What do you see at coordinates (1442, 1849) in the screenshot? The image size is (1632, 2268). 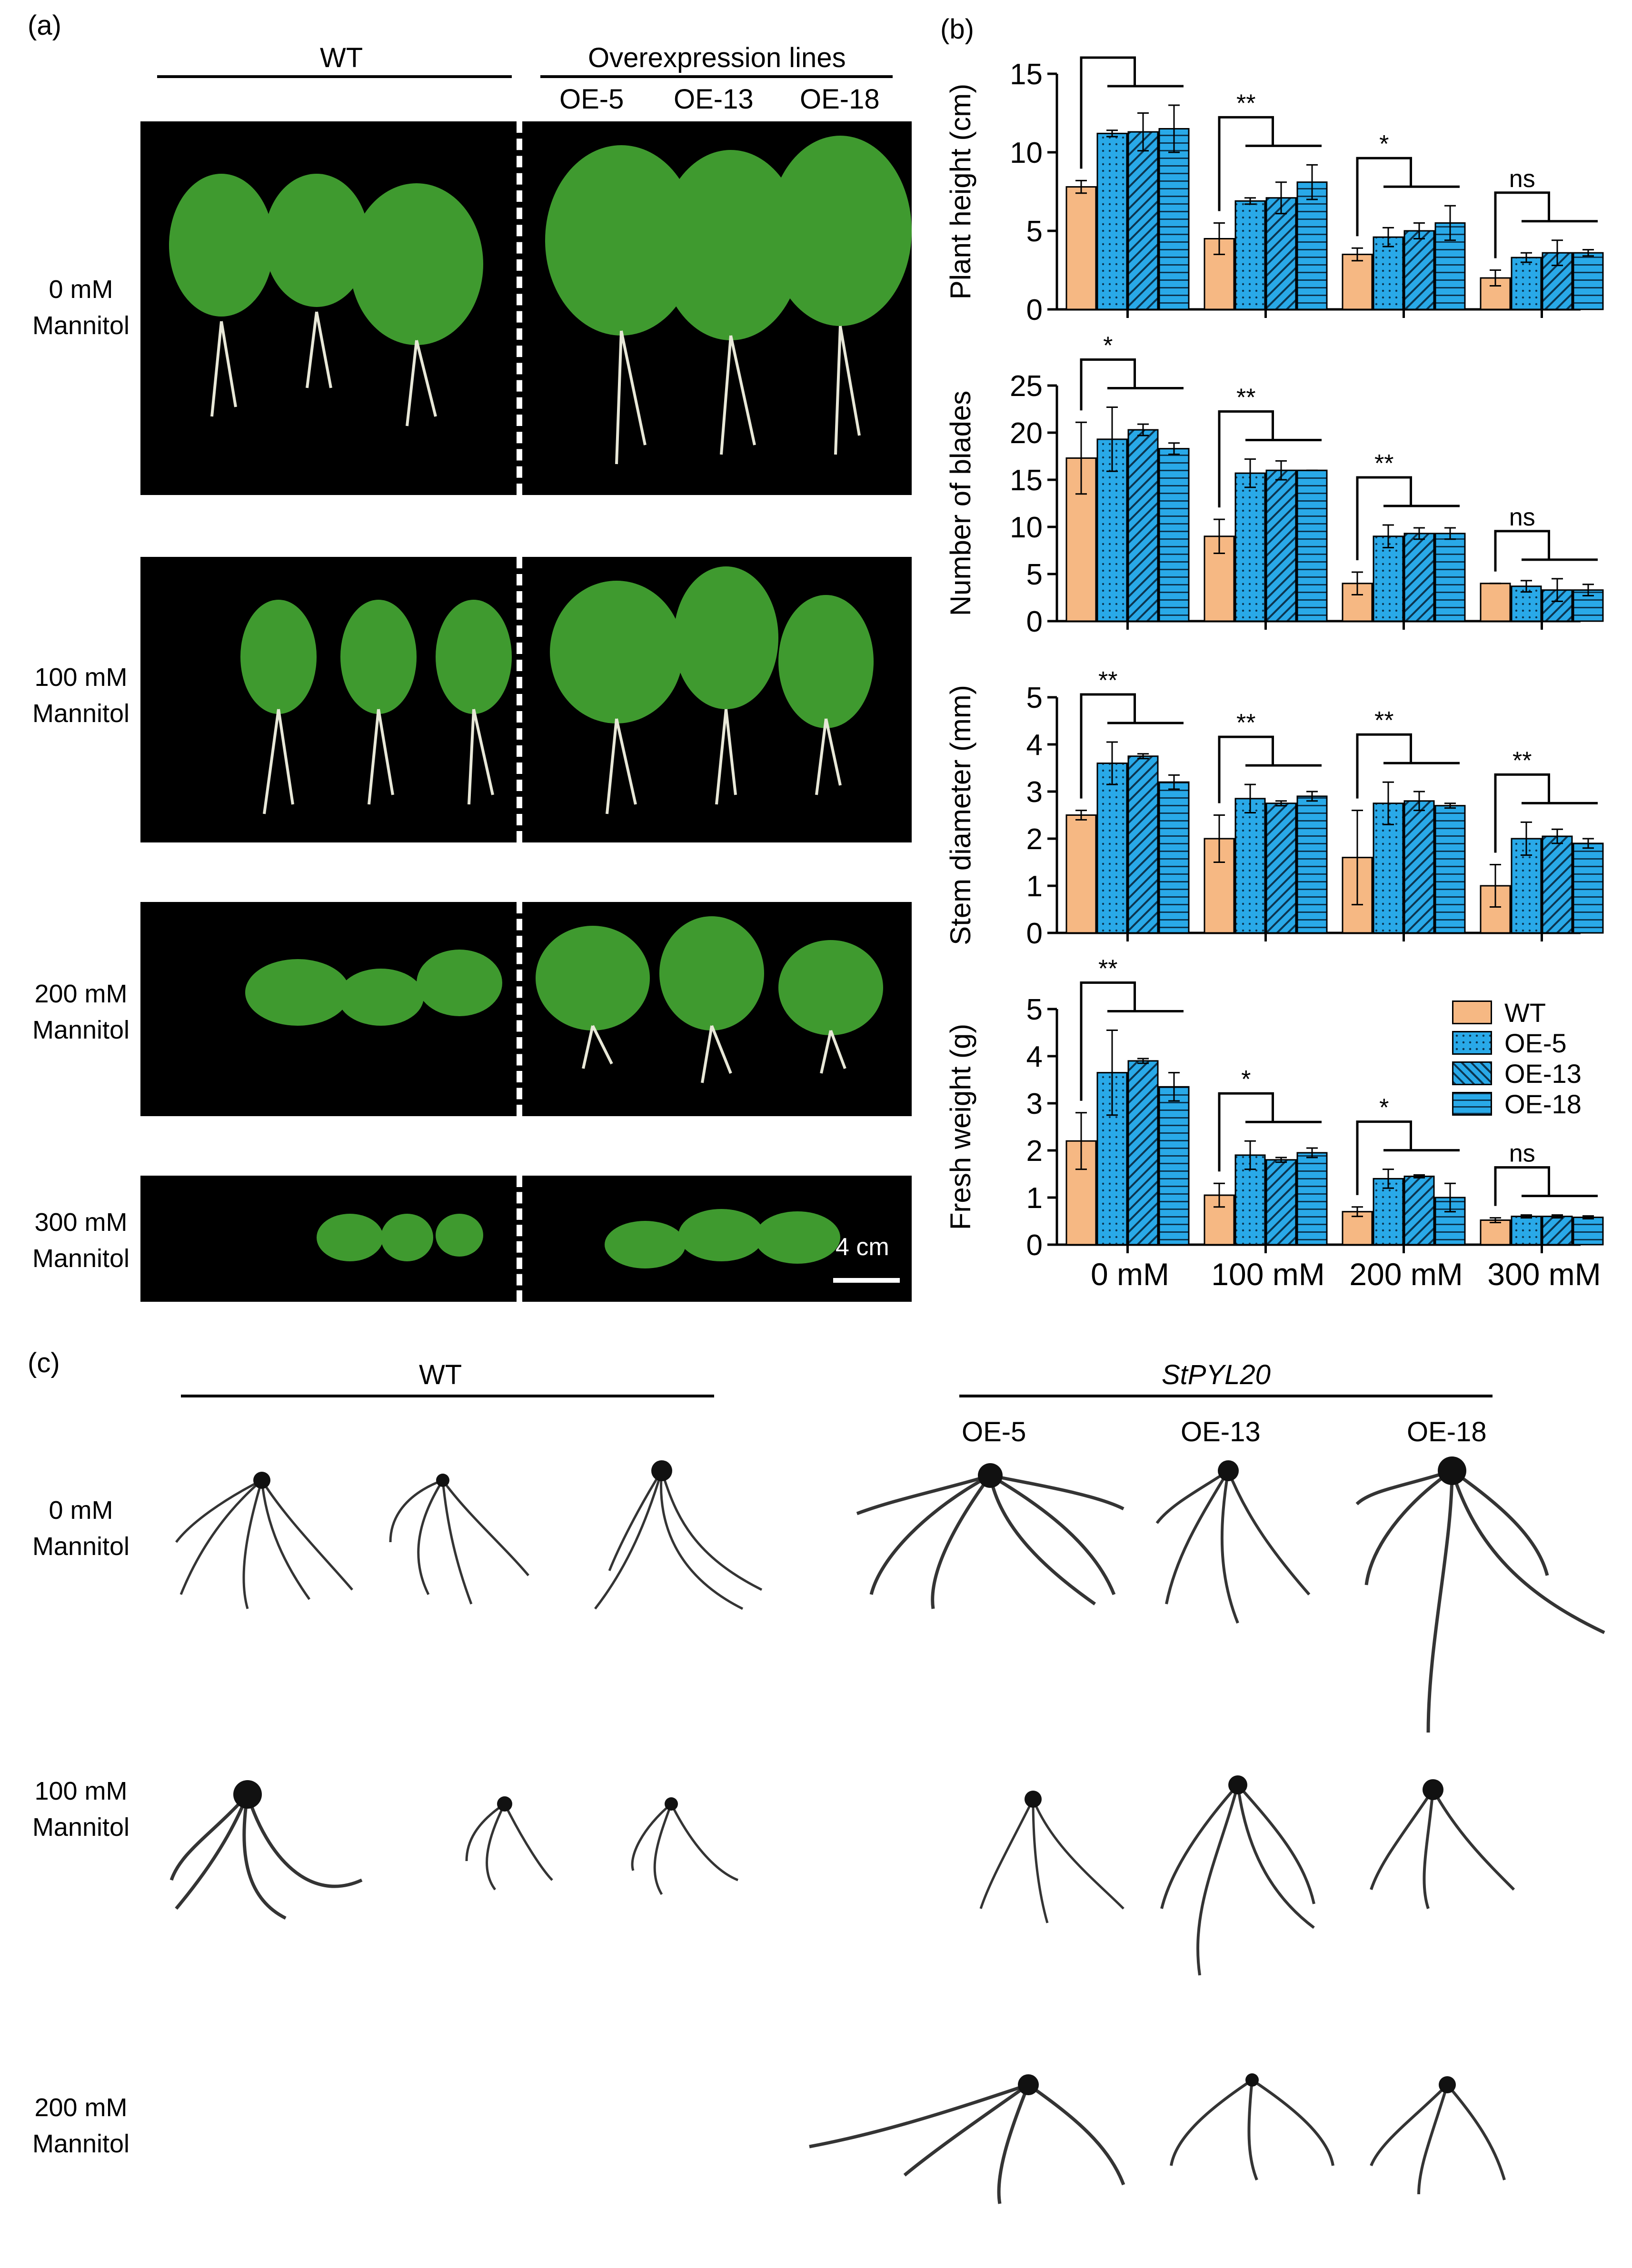 I see `root-oe18-100mm` at bounding box center [1442, 1849].